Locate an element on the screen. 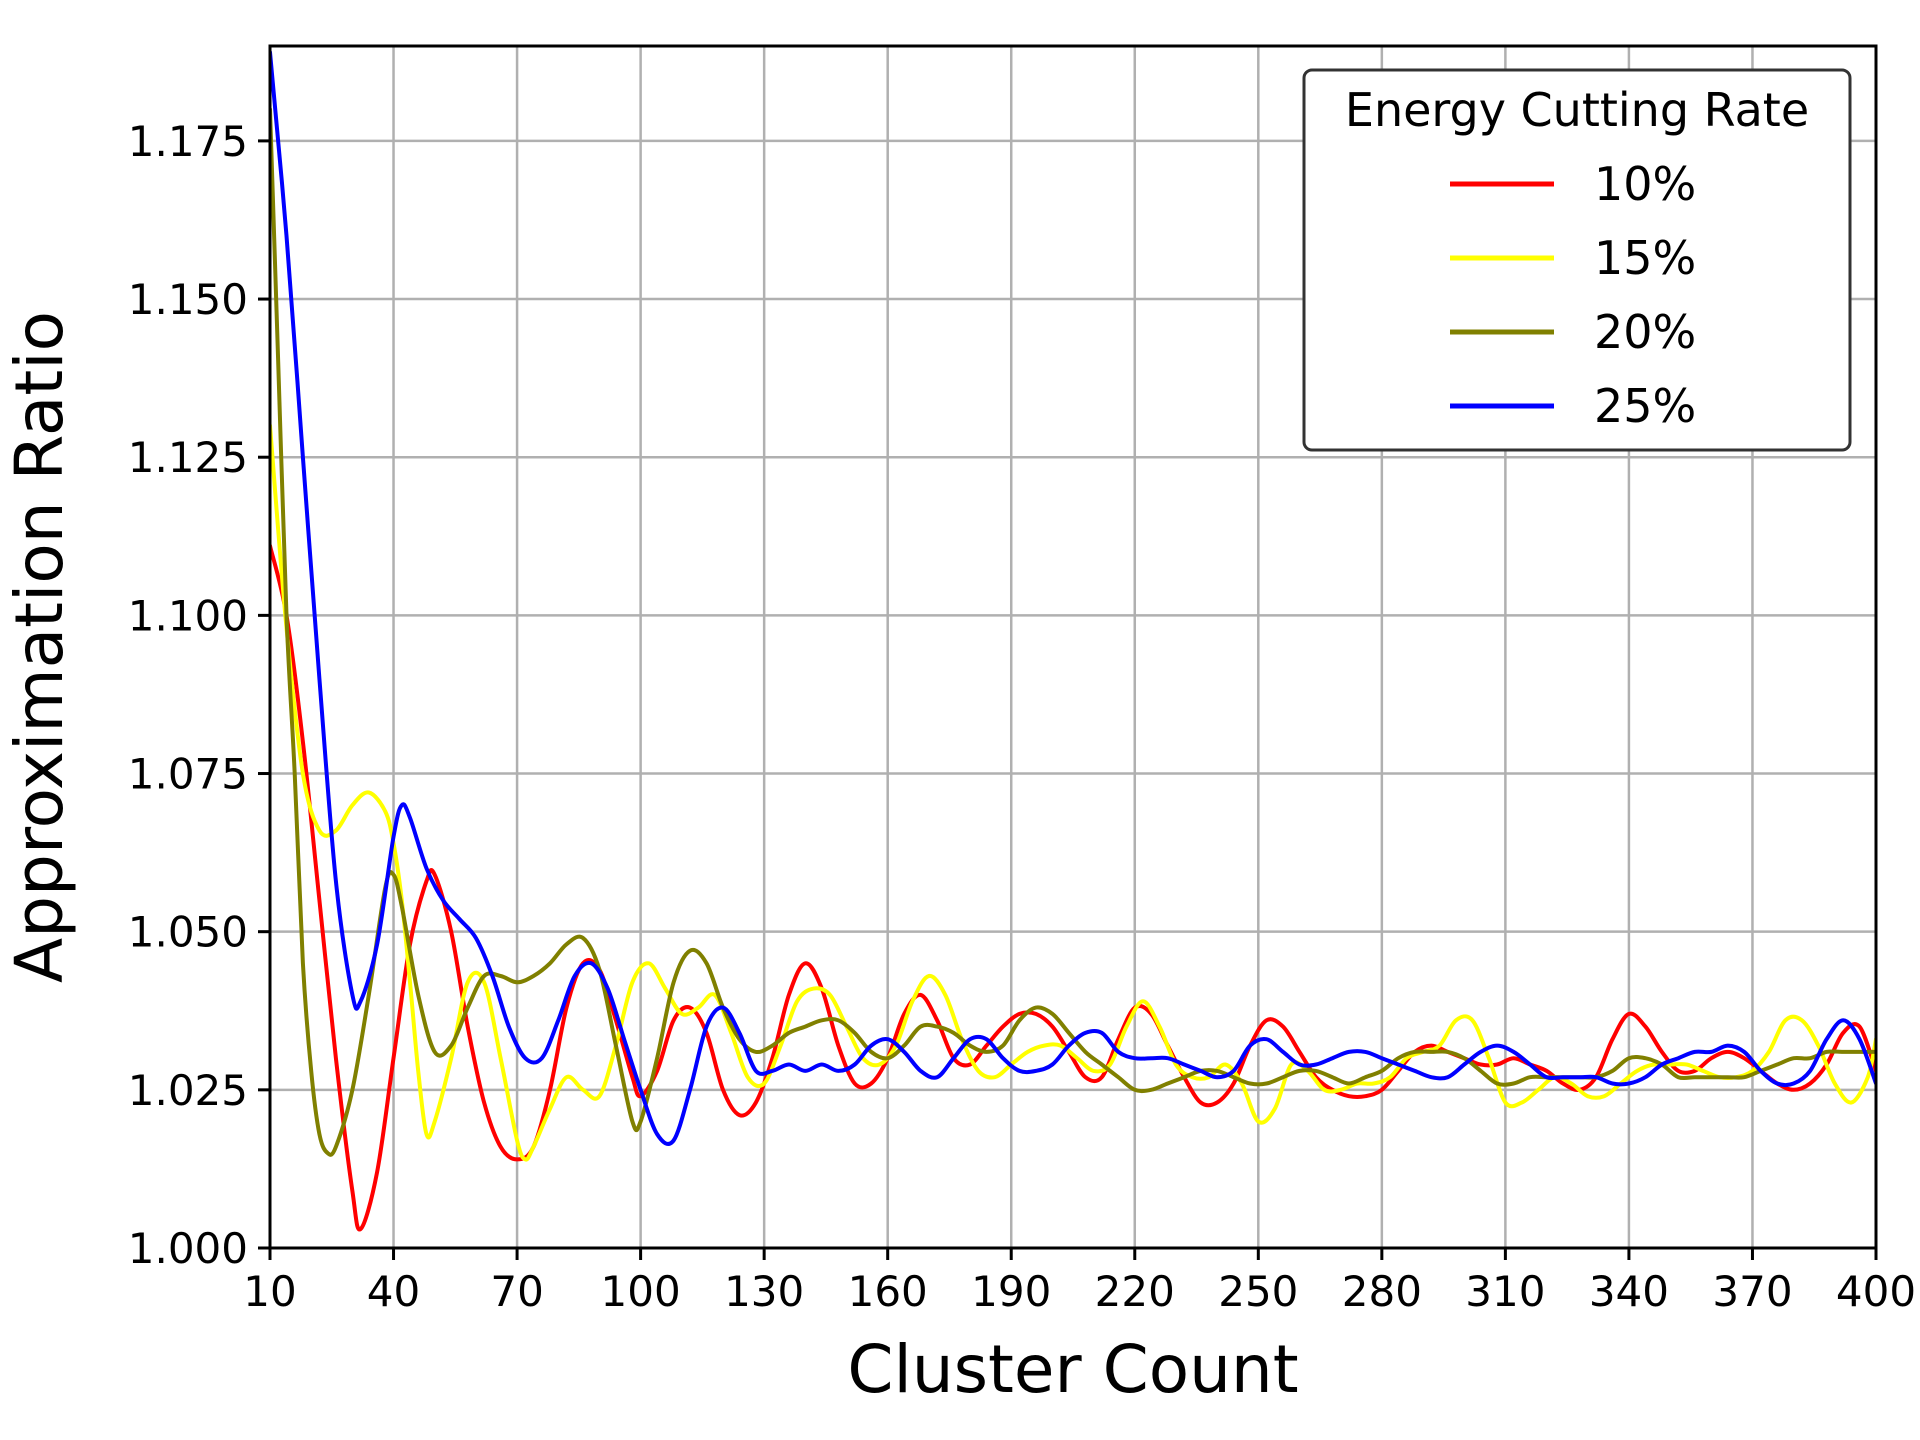  y-tick-label: 1.100 is located at coordinates (188, 615).